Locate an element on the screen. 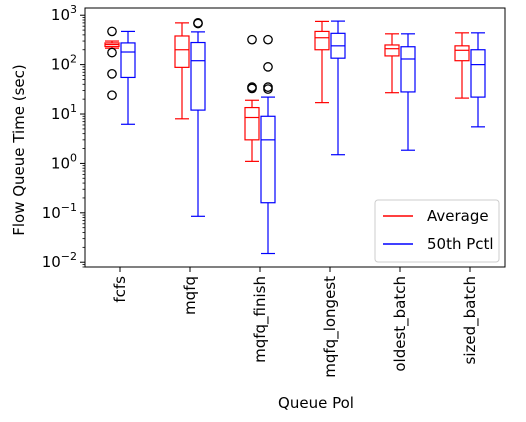 This screenshot has width=526, height=422. y-tick-label: 10⁰ is located at coordinates (64, 161).